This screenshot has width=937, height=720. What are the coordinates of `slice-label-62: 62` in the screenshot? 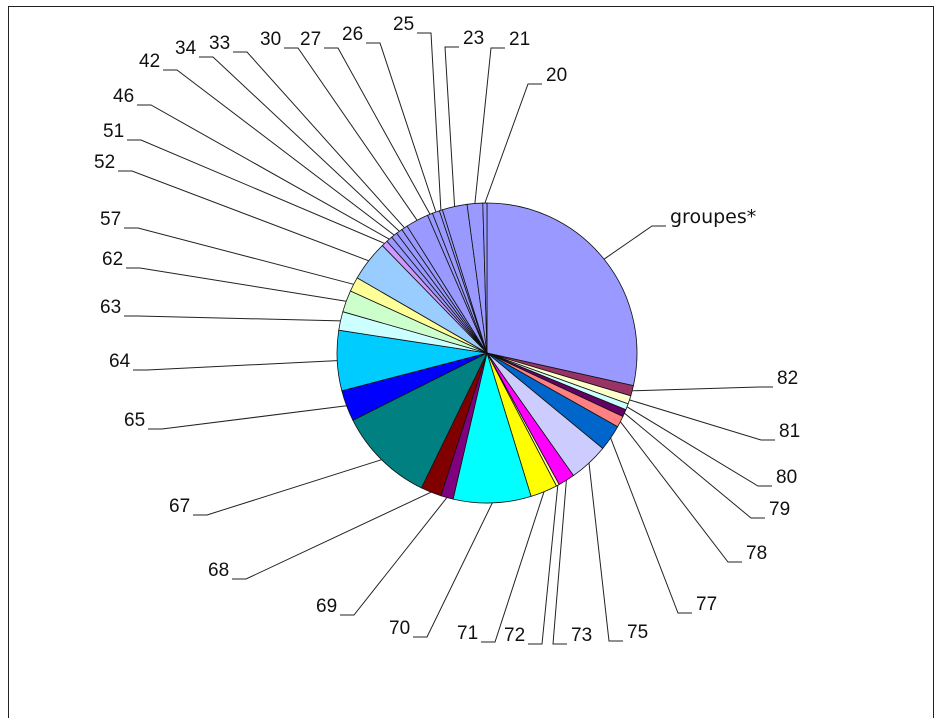 It's located at (112, 259).